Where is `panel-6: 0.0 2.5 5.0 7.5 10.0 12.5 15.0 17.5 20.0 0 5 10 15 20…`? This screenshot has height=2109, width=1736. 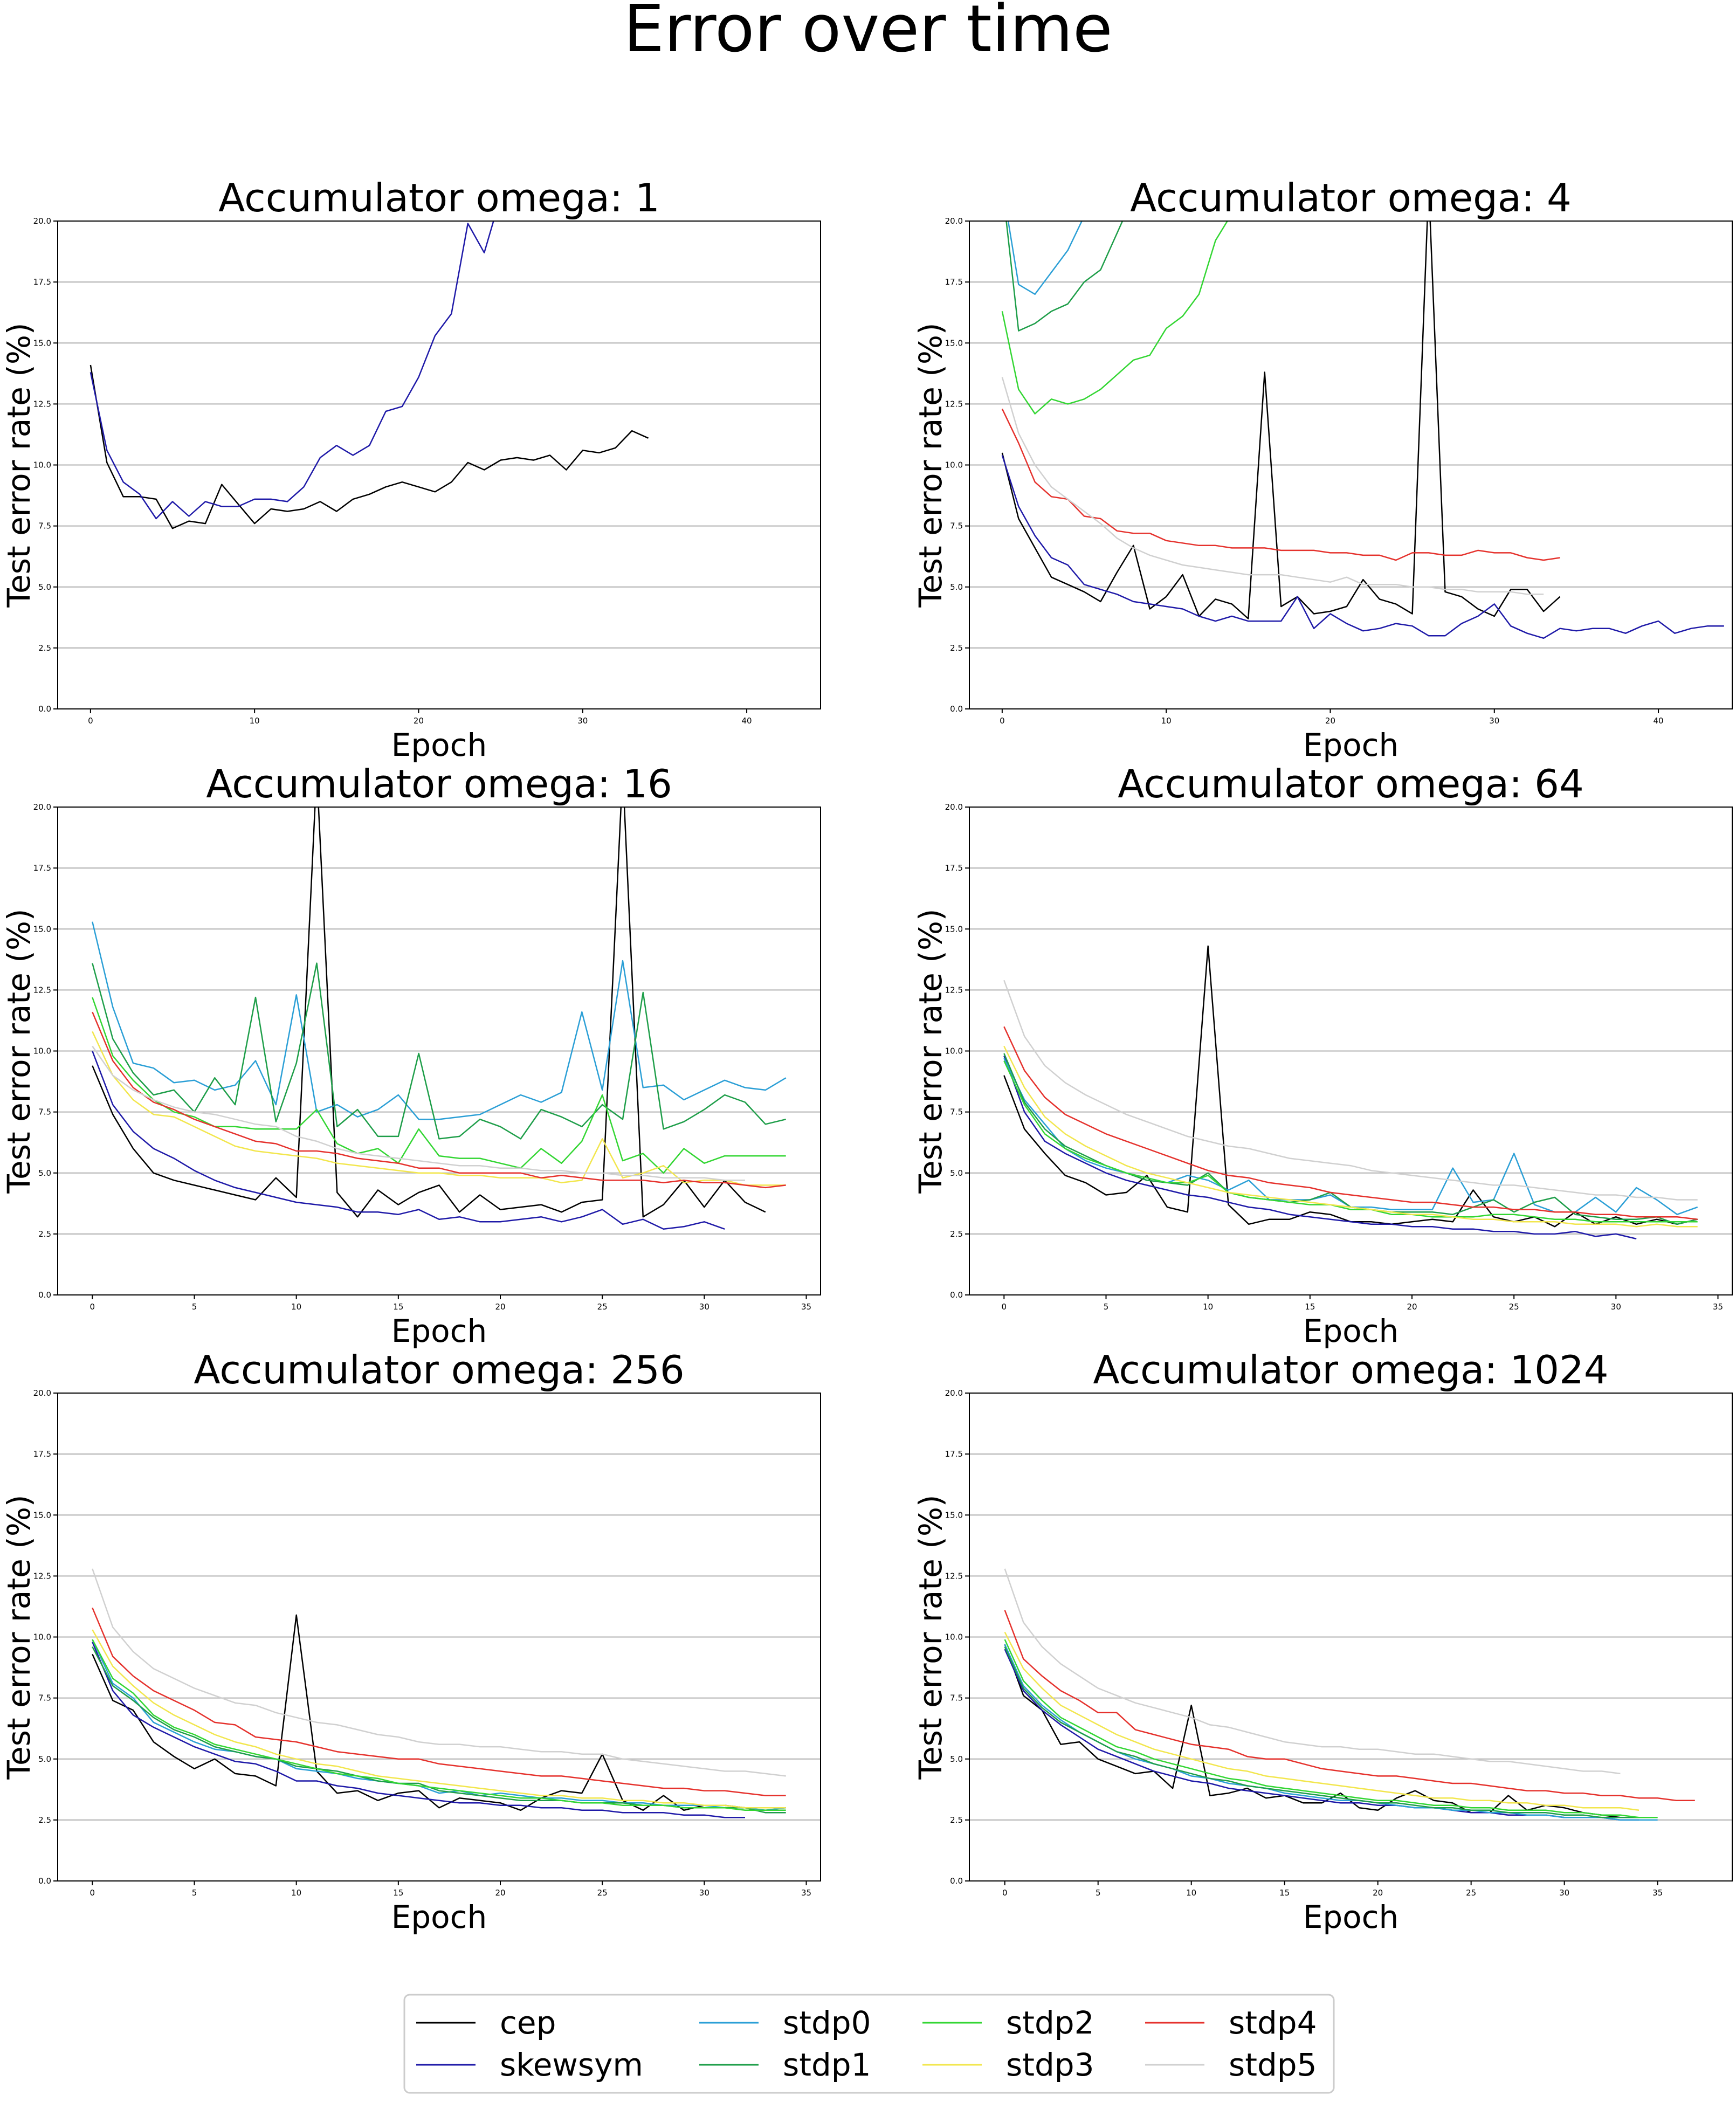
panel-6: 0.0 2.5 5.0 7.5 10.0 12.5 15.0 17.5 20.0 0 5 10 15 20… is located at coordinates (1322, 1641).